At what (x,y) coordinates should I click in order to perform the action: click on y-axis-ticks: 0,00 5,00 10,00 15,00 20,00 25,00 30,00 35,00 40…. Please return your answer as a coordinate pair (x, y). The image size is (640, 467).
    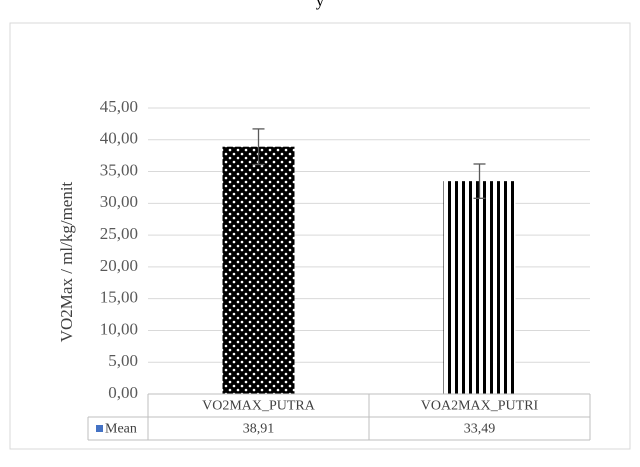
    Looking at the image, I should click on (119, 249).